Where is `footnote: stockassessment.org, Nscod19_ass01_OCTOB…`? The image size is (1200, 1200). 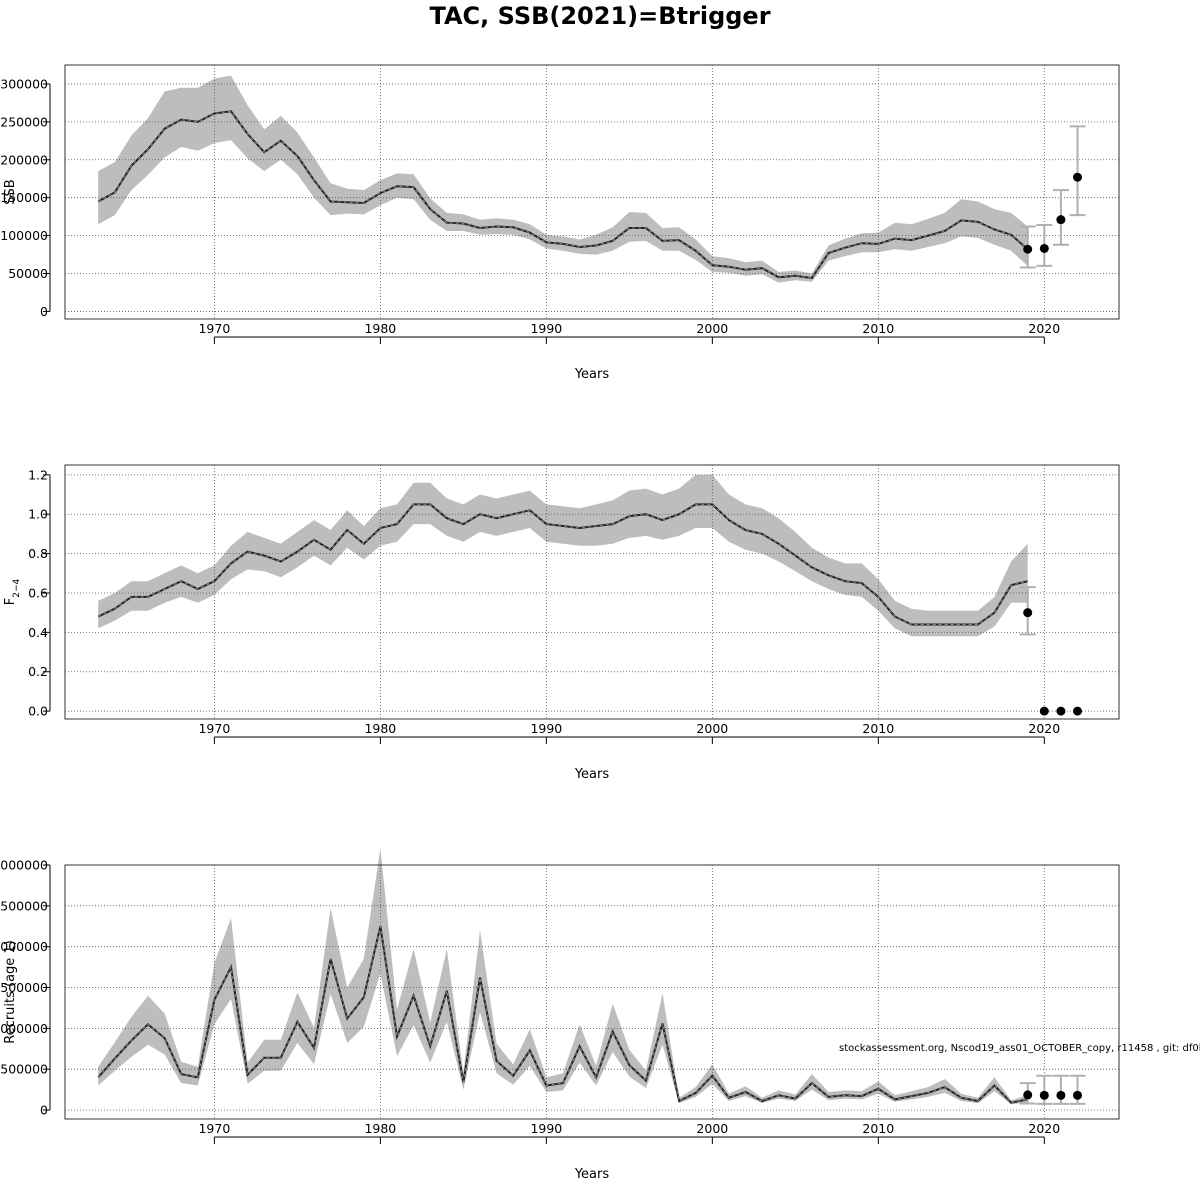 footnote: stockassessment.org, Nscod19_ass01_OCTOB… is located at coordinates (1019, 1048).